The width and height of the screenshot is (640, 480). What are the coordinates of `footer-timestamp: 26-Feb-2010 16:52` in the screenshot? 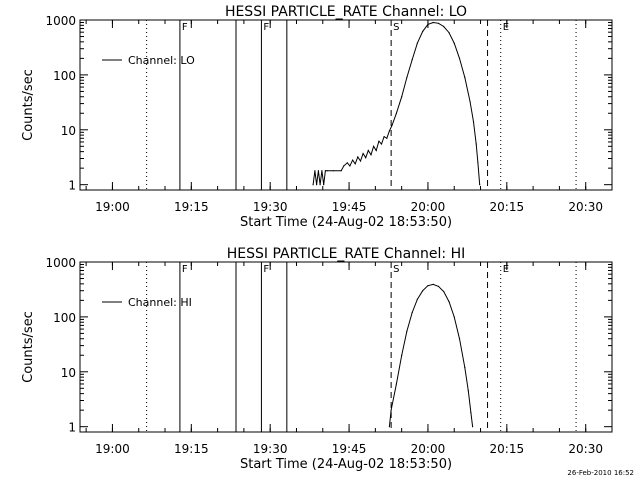 It's located at (600, 473).